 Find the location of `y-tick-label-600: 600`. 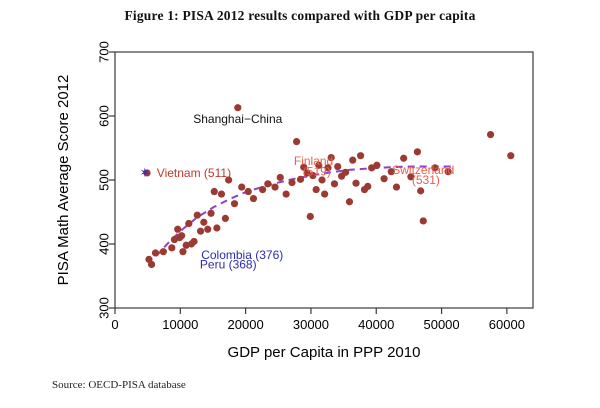

y-tick-label-600: 600 is located at coordinates (104, 116).